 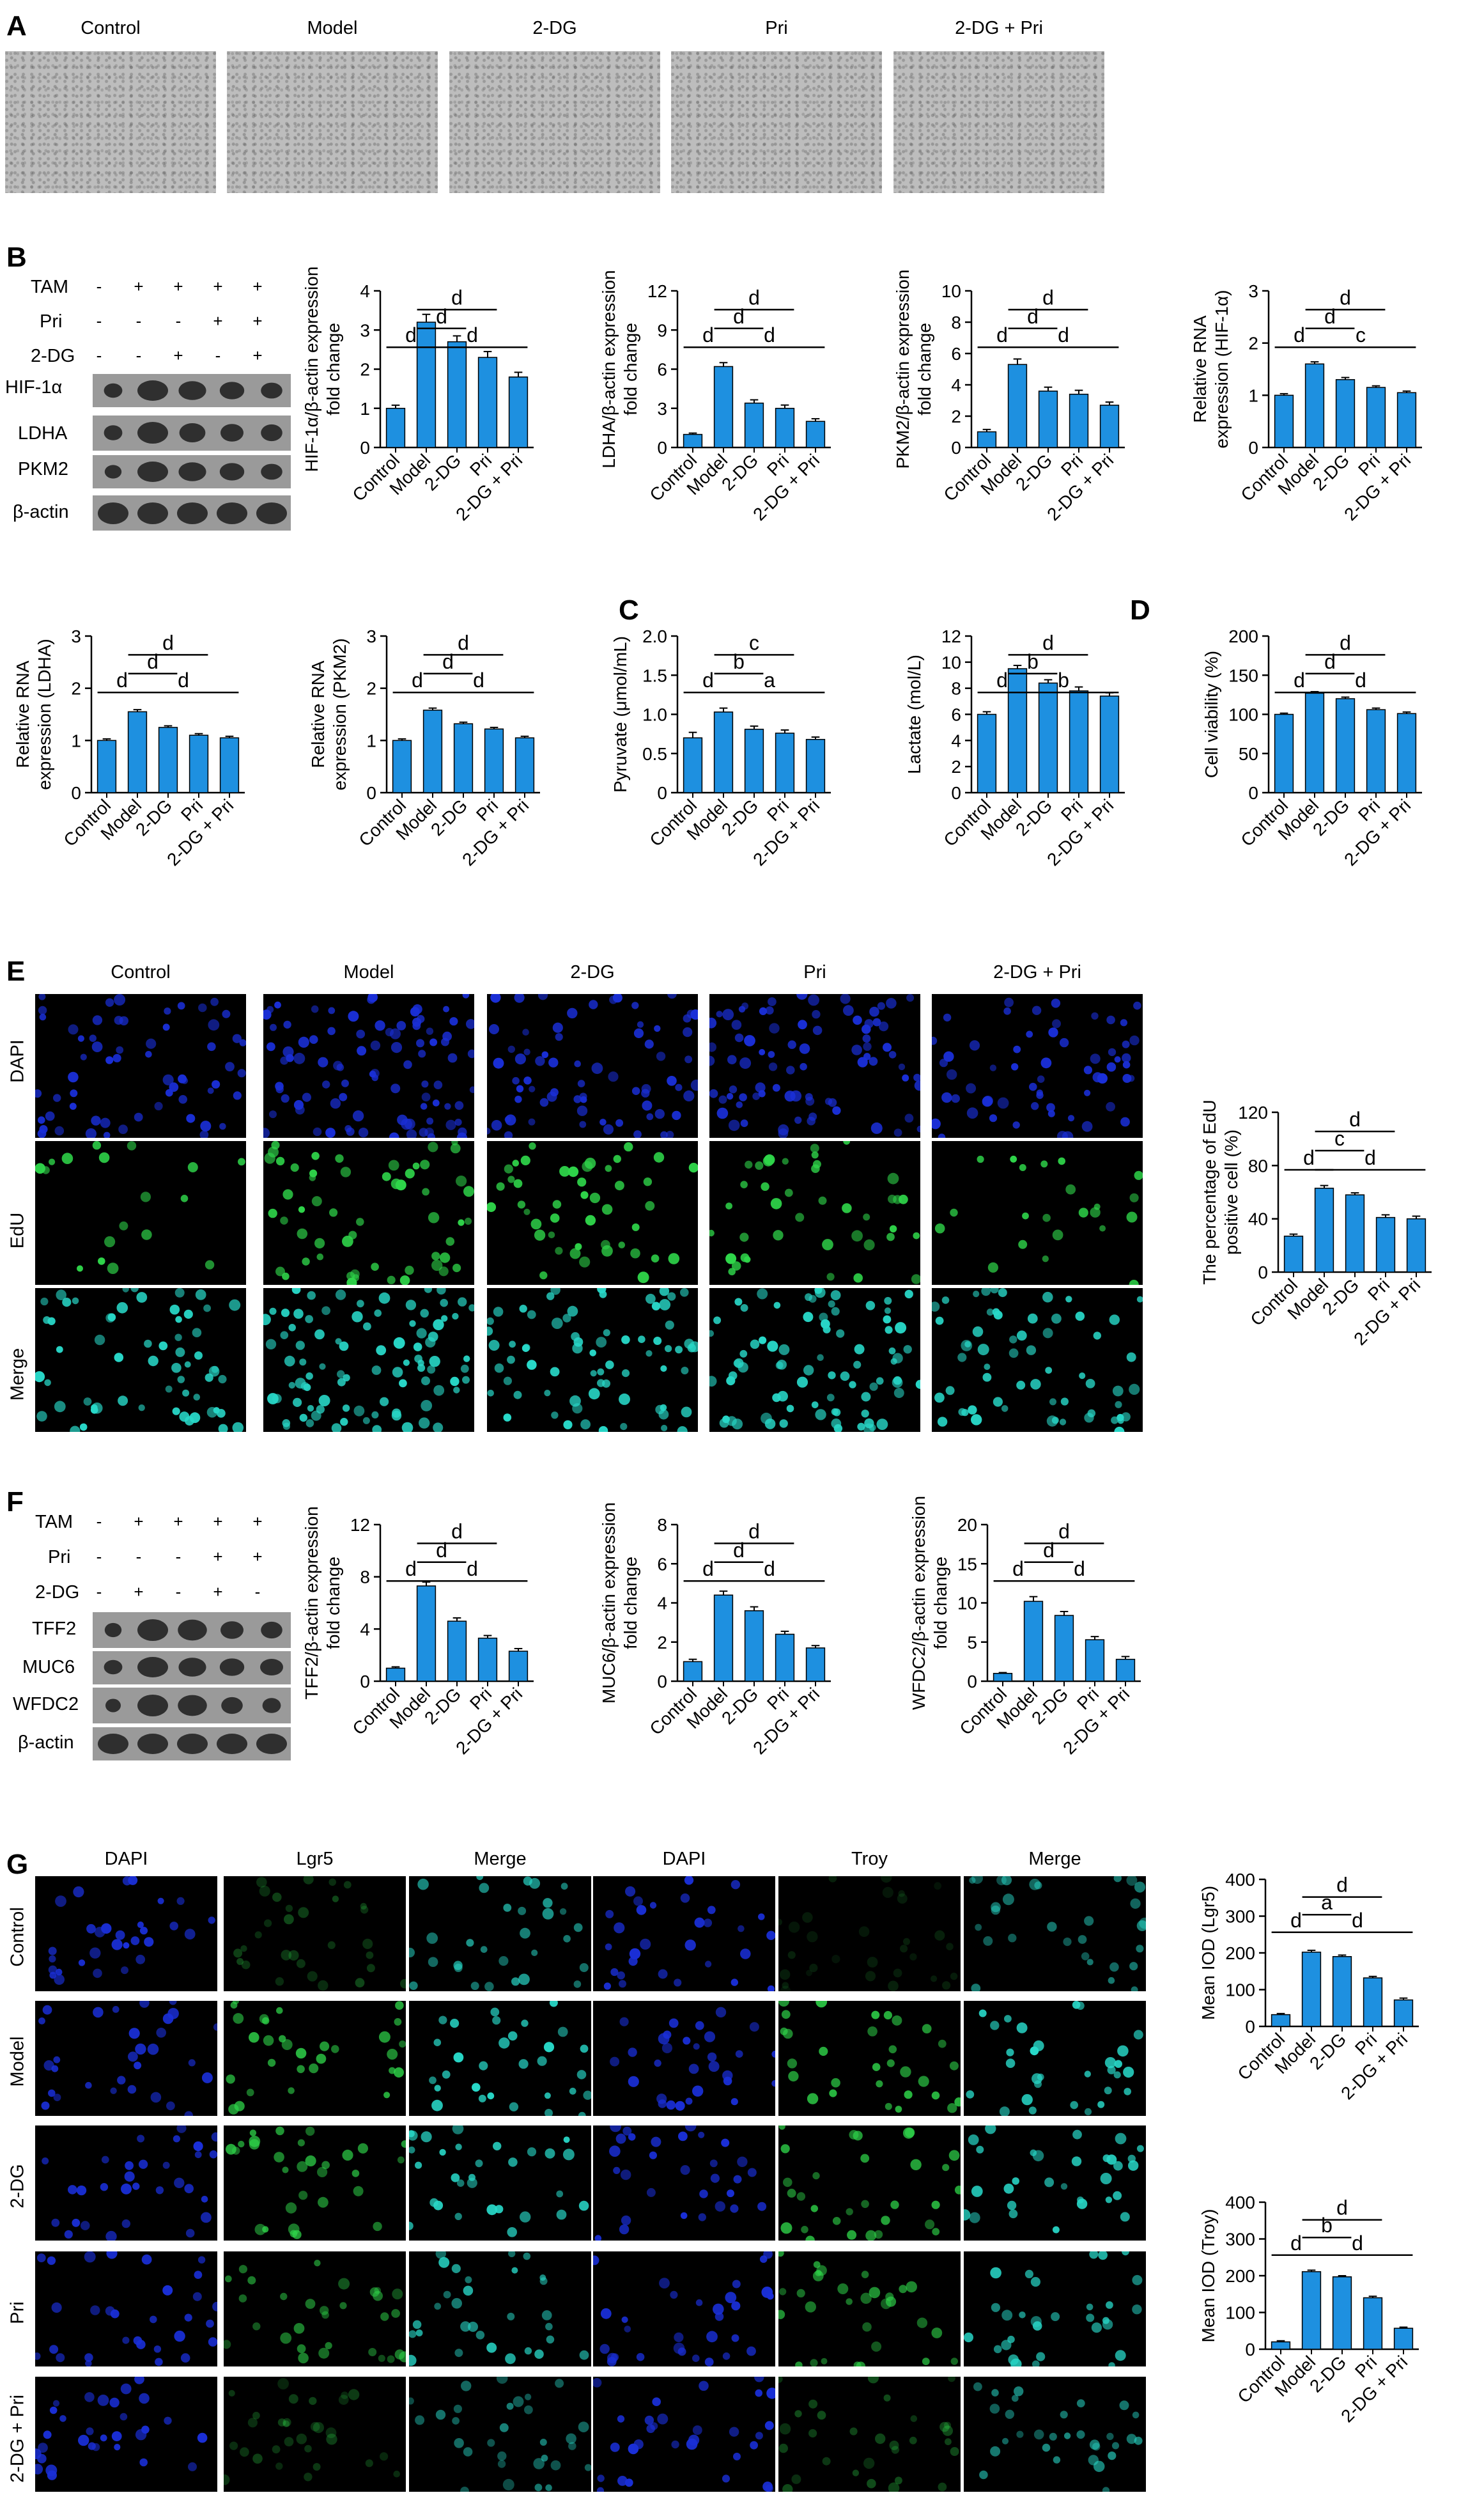 I want to click on edu-image-merge-0-cells, so click(x=139, y=1360).